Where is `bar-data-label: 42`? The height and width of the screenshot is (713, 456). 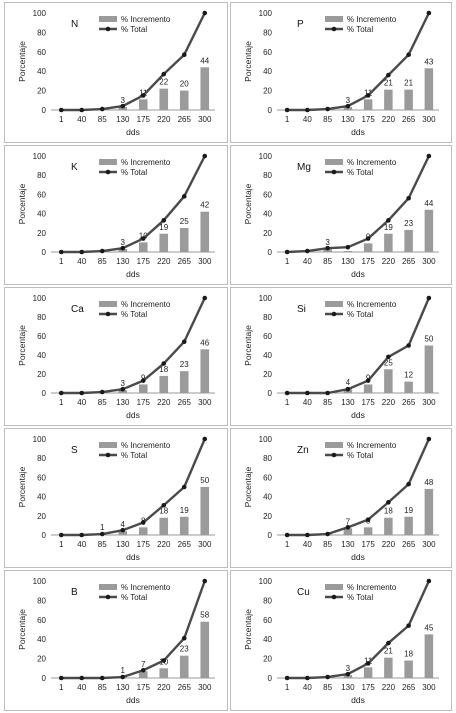 bar-data-label: 42 is located at coordinates (204, 205).